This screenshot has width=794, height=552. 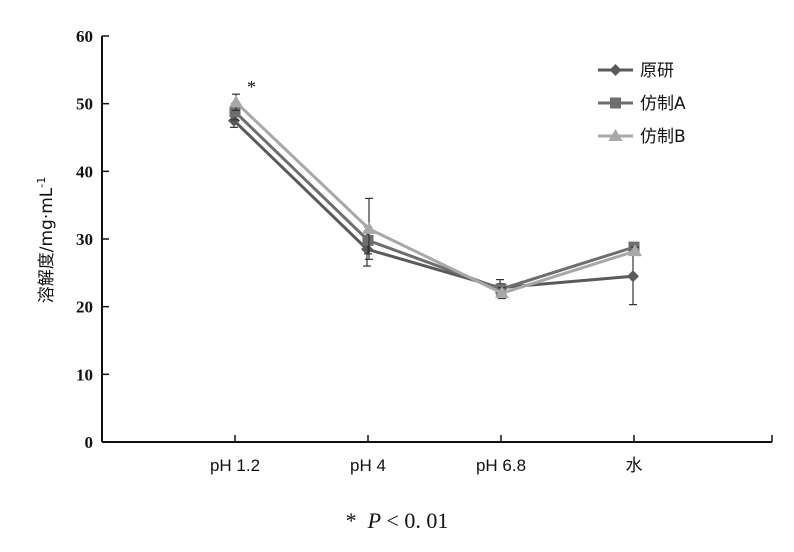 I want to click on x-category-label: 水, so click(x=634, y=465).